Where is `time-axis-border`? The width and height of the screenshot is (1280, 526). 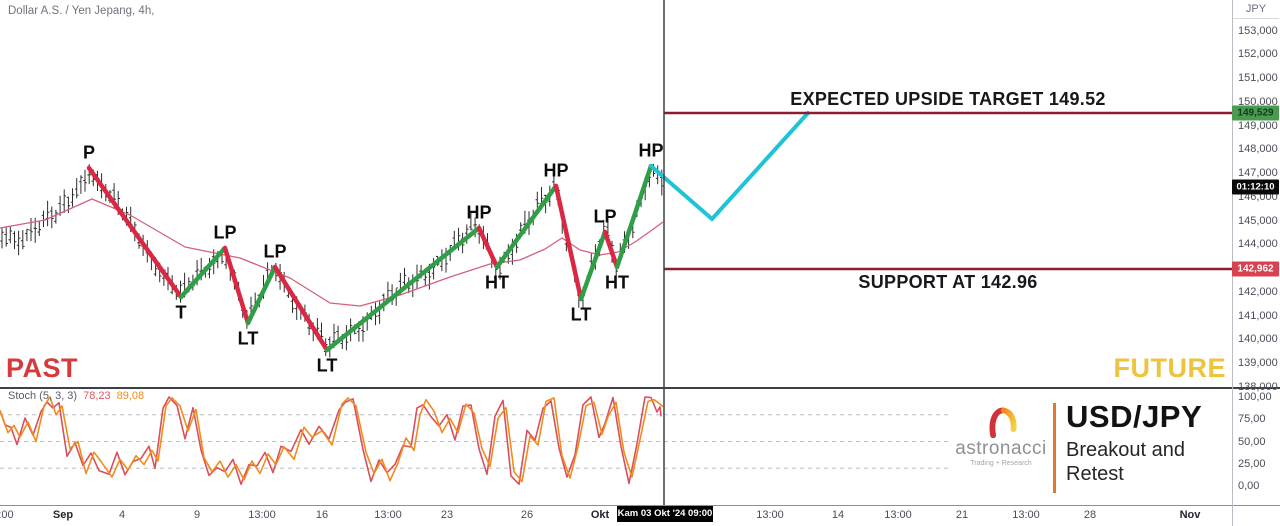
time-axis-border is located at coordinates (640, 505).